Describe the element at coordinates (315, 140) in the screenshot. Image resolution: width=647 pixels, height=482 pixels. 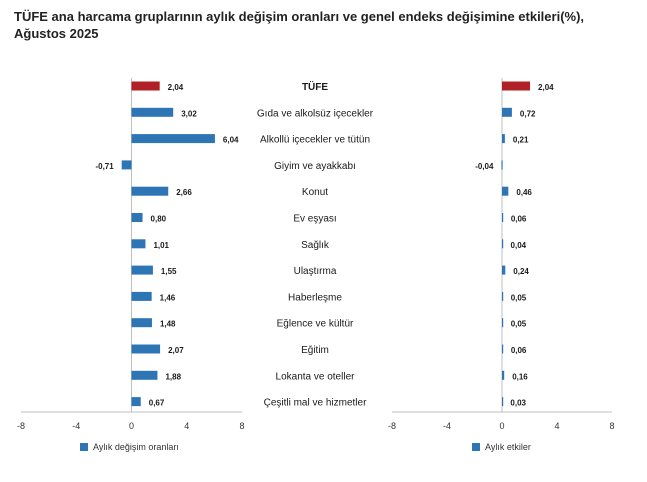
I see `category-label: Alkollü içecekler ve tütün` at that location.